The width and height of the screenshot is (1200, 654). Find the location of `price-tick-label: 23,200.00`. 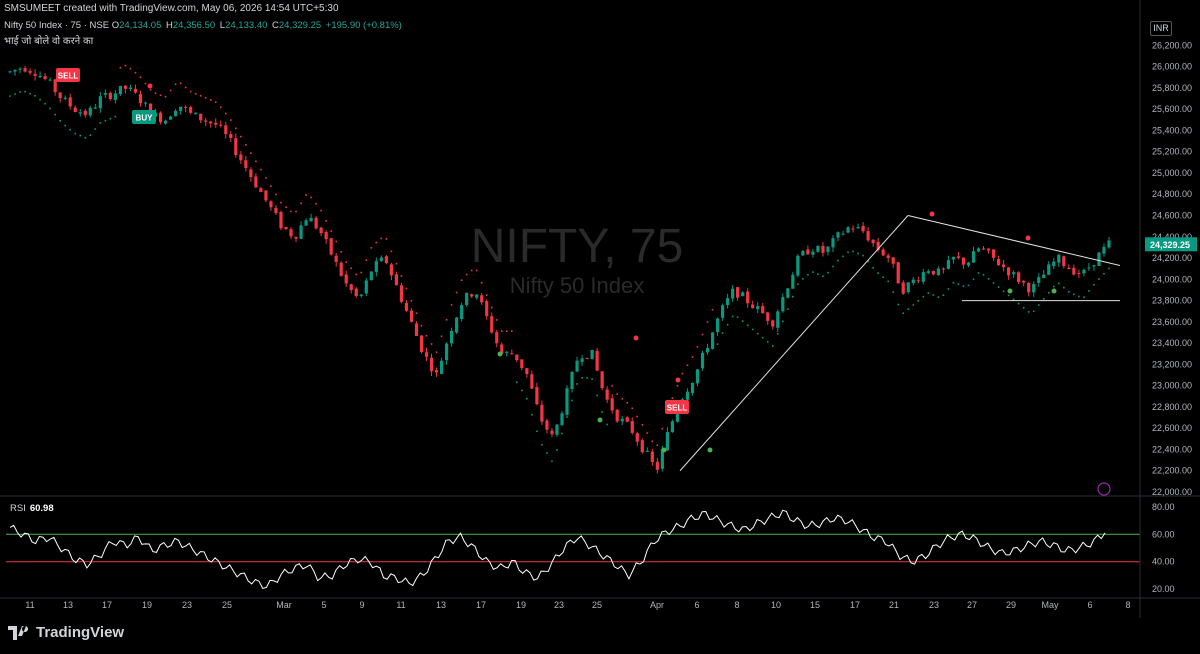

price-tick-label: 23,200.00 is located at coordinates (1172, 364).